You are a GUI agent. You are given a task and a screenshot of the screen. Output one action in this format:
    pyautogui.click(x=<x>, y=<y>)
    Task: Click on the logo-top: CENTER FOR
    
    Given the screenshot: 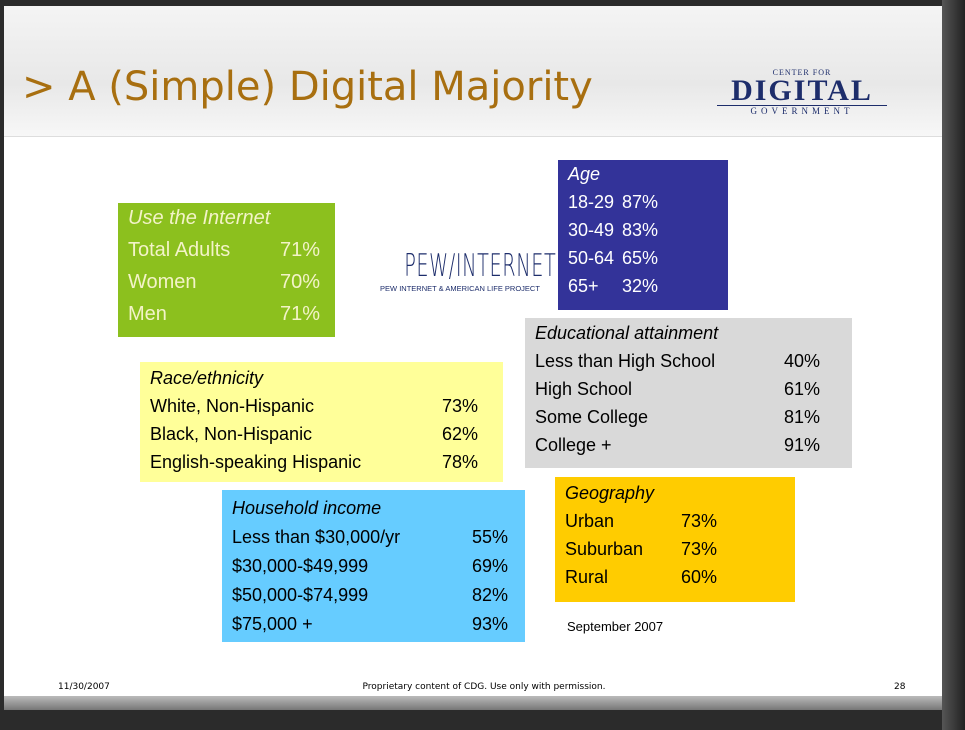 What is the action you would take?
    pyautogui.click(x=802, y=72)
    